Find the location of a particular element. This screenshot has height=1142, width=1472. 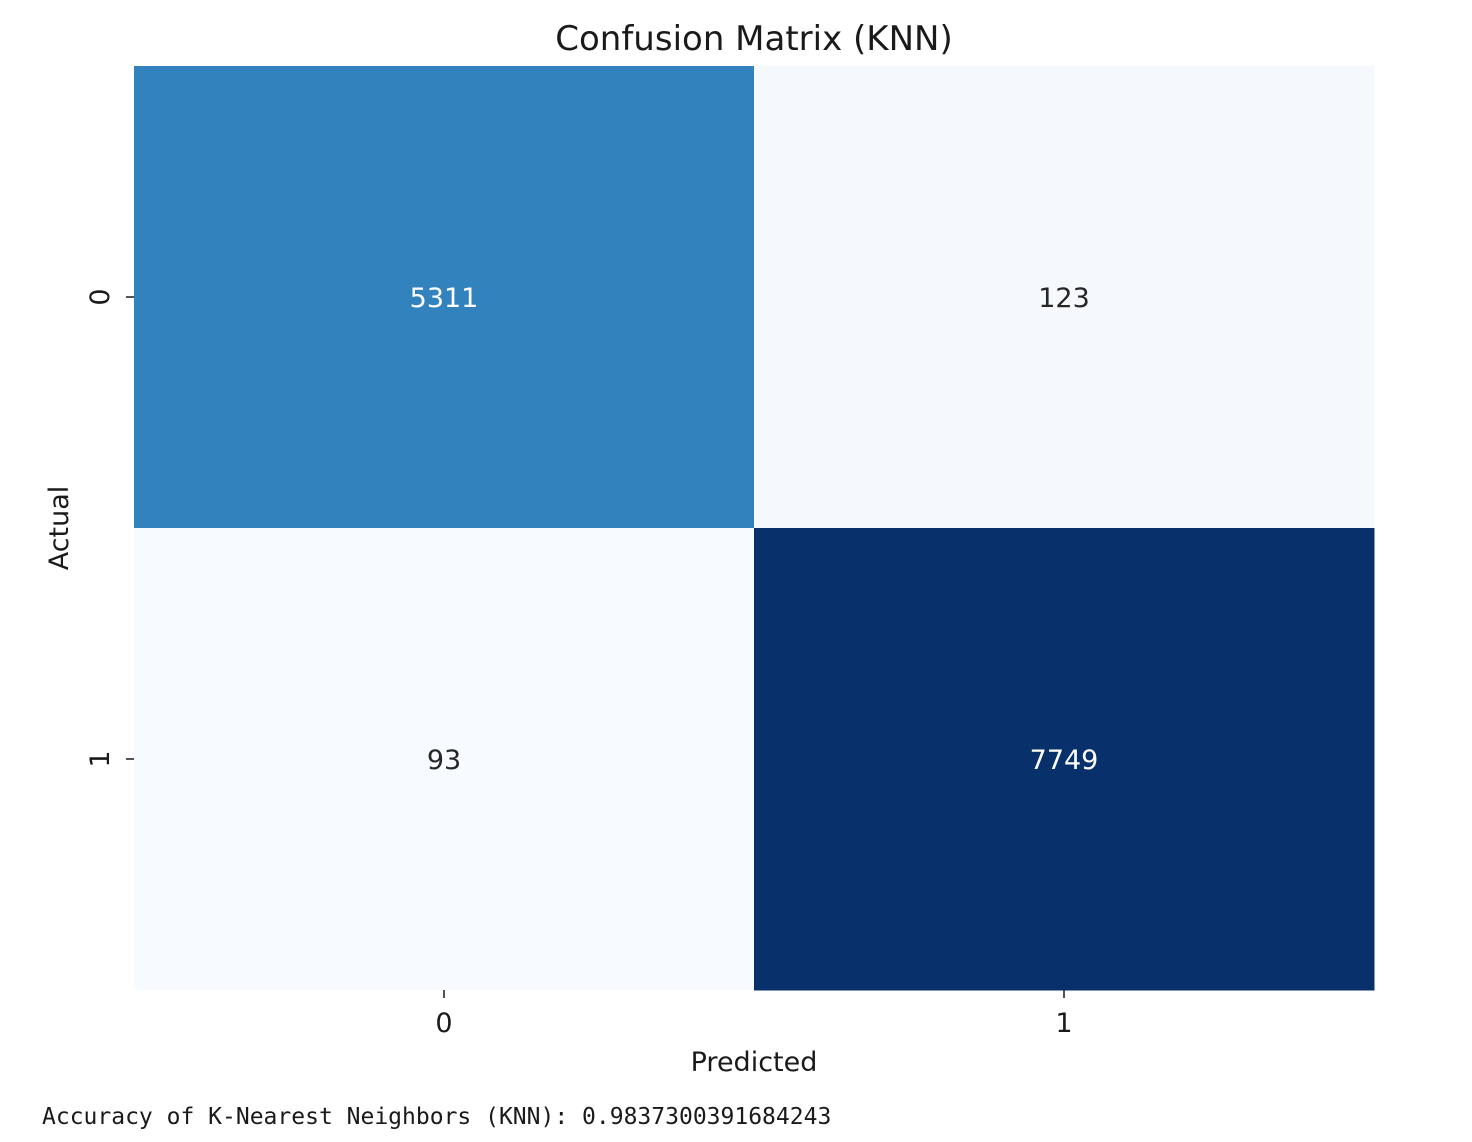

x-axis-label: Predicted is located at coordinates (754, 1062).